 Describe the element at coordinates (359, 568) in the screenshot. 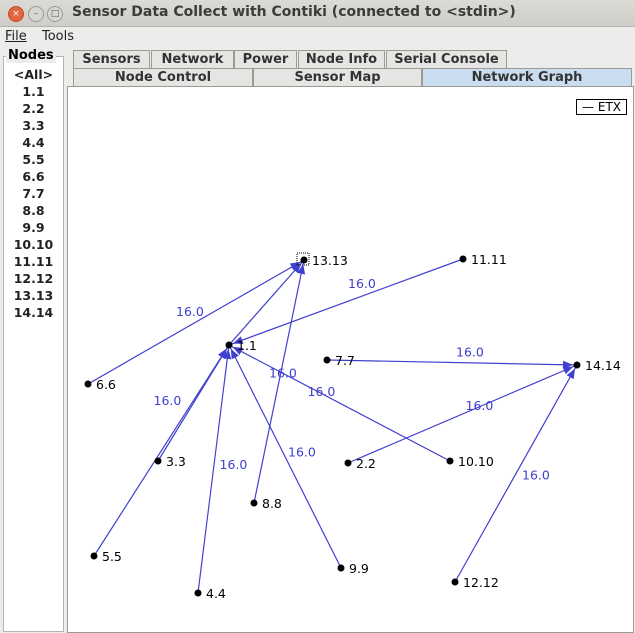

I see `graph-node-label: 9.9` at that location.